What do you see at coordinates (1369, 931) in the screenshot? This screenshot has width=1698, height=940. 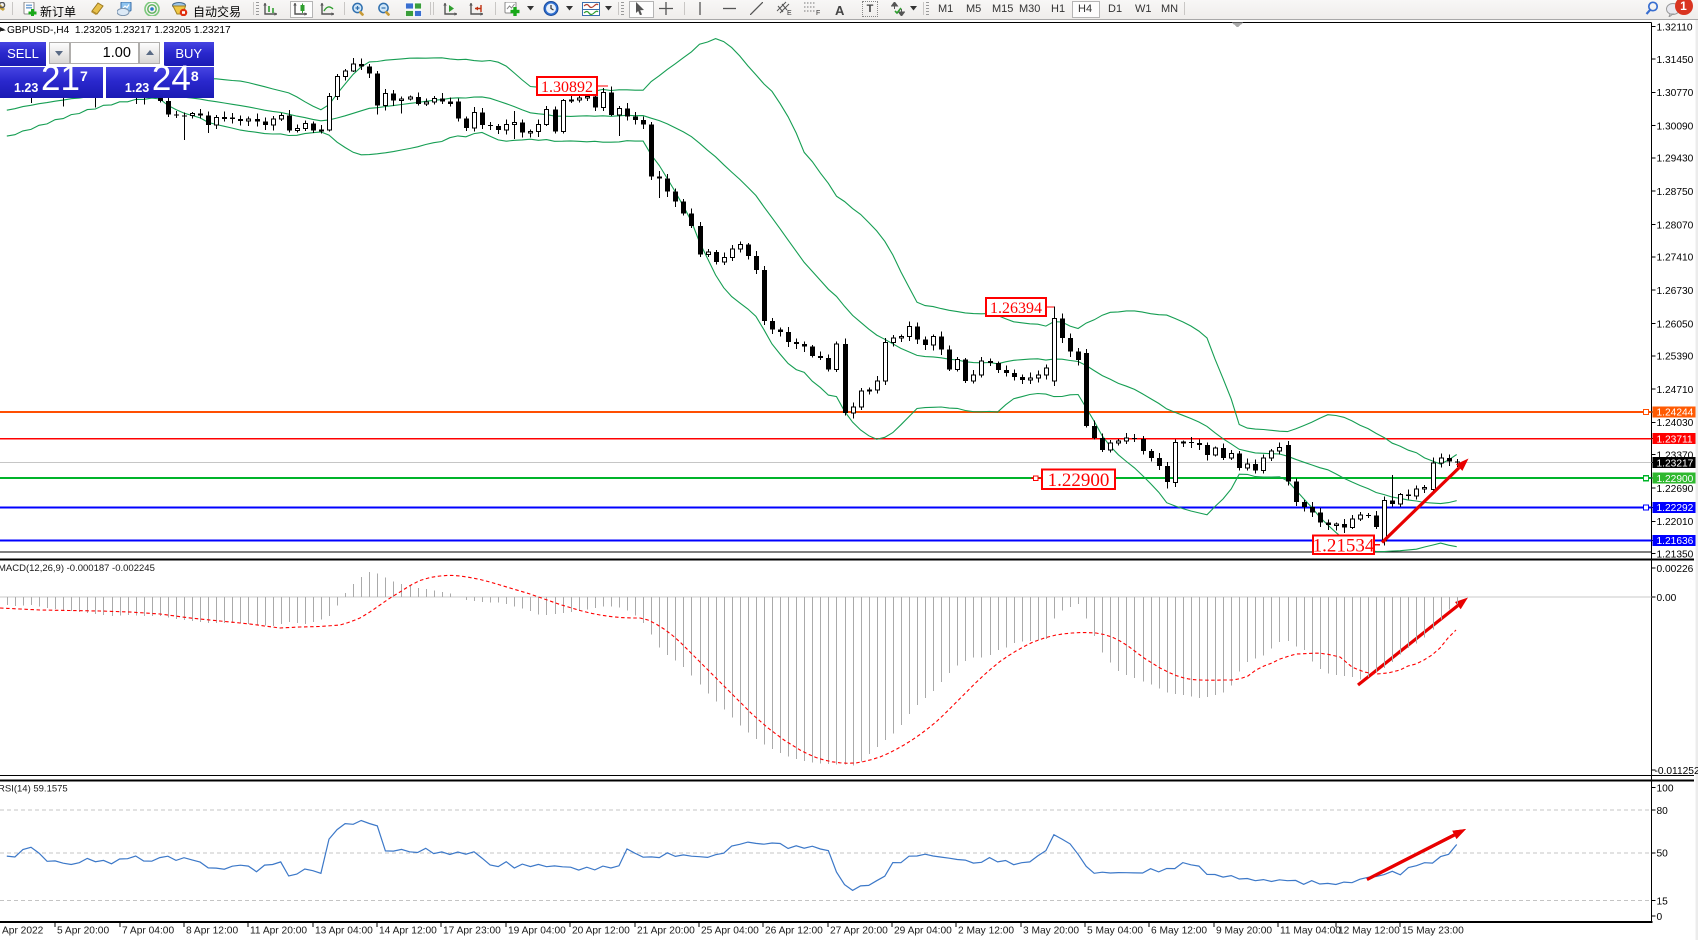 I see `svg-text: 12 May 12:00` at bounding box center [1369, 931].